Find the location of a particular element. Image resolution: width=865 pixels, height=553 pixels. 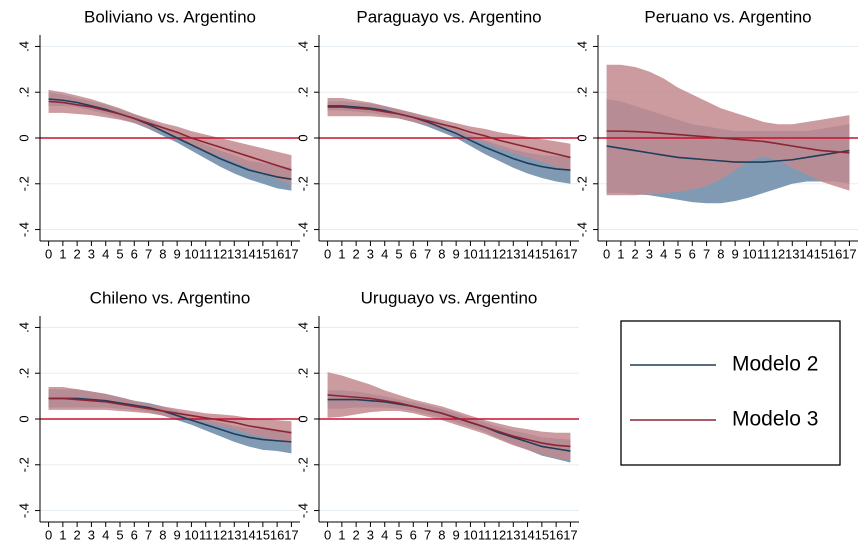

panel-title: Chileno vs. Argentino is located at coordinates (170, 297).